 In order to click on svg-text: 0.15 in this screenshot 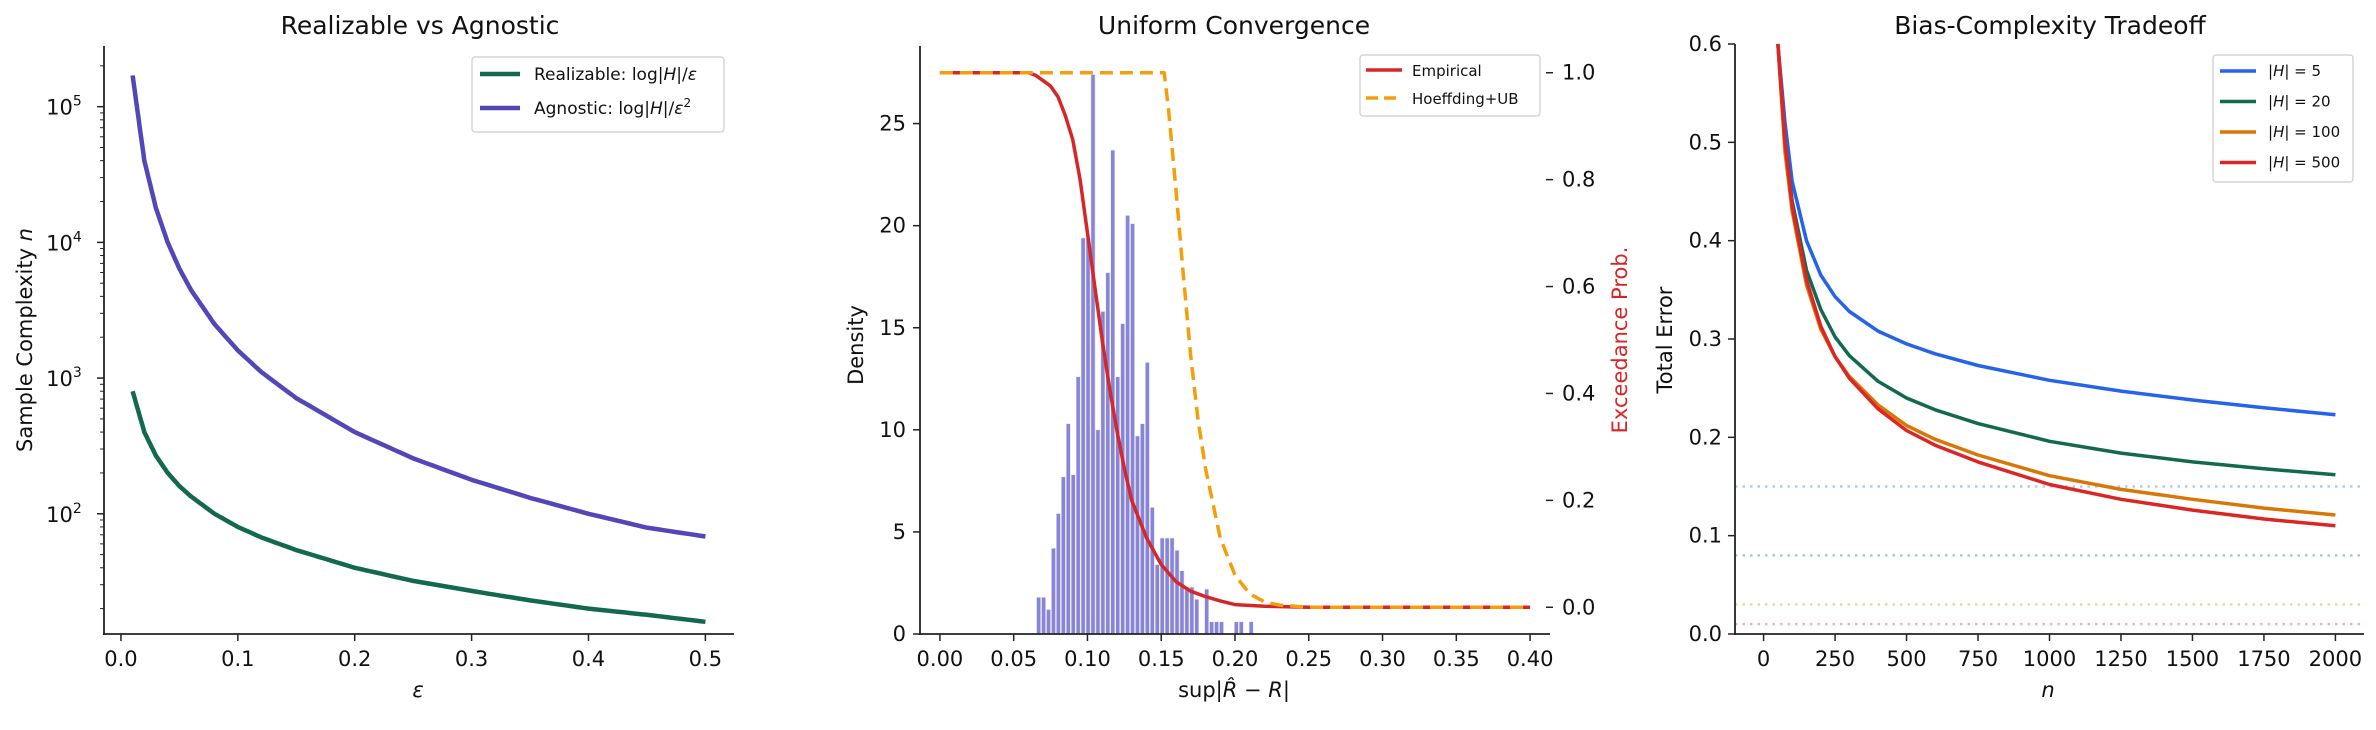, I will do `click(1161, 659)`.